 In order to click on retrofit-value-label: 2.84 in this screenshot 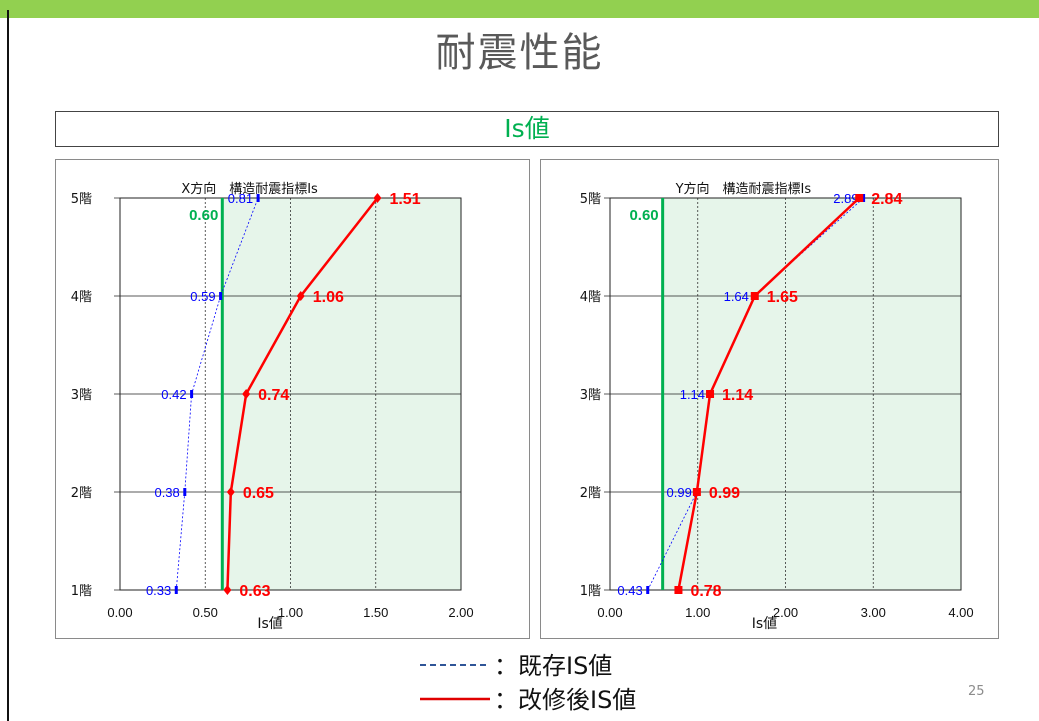, I will do `click(886, 199)`.